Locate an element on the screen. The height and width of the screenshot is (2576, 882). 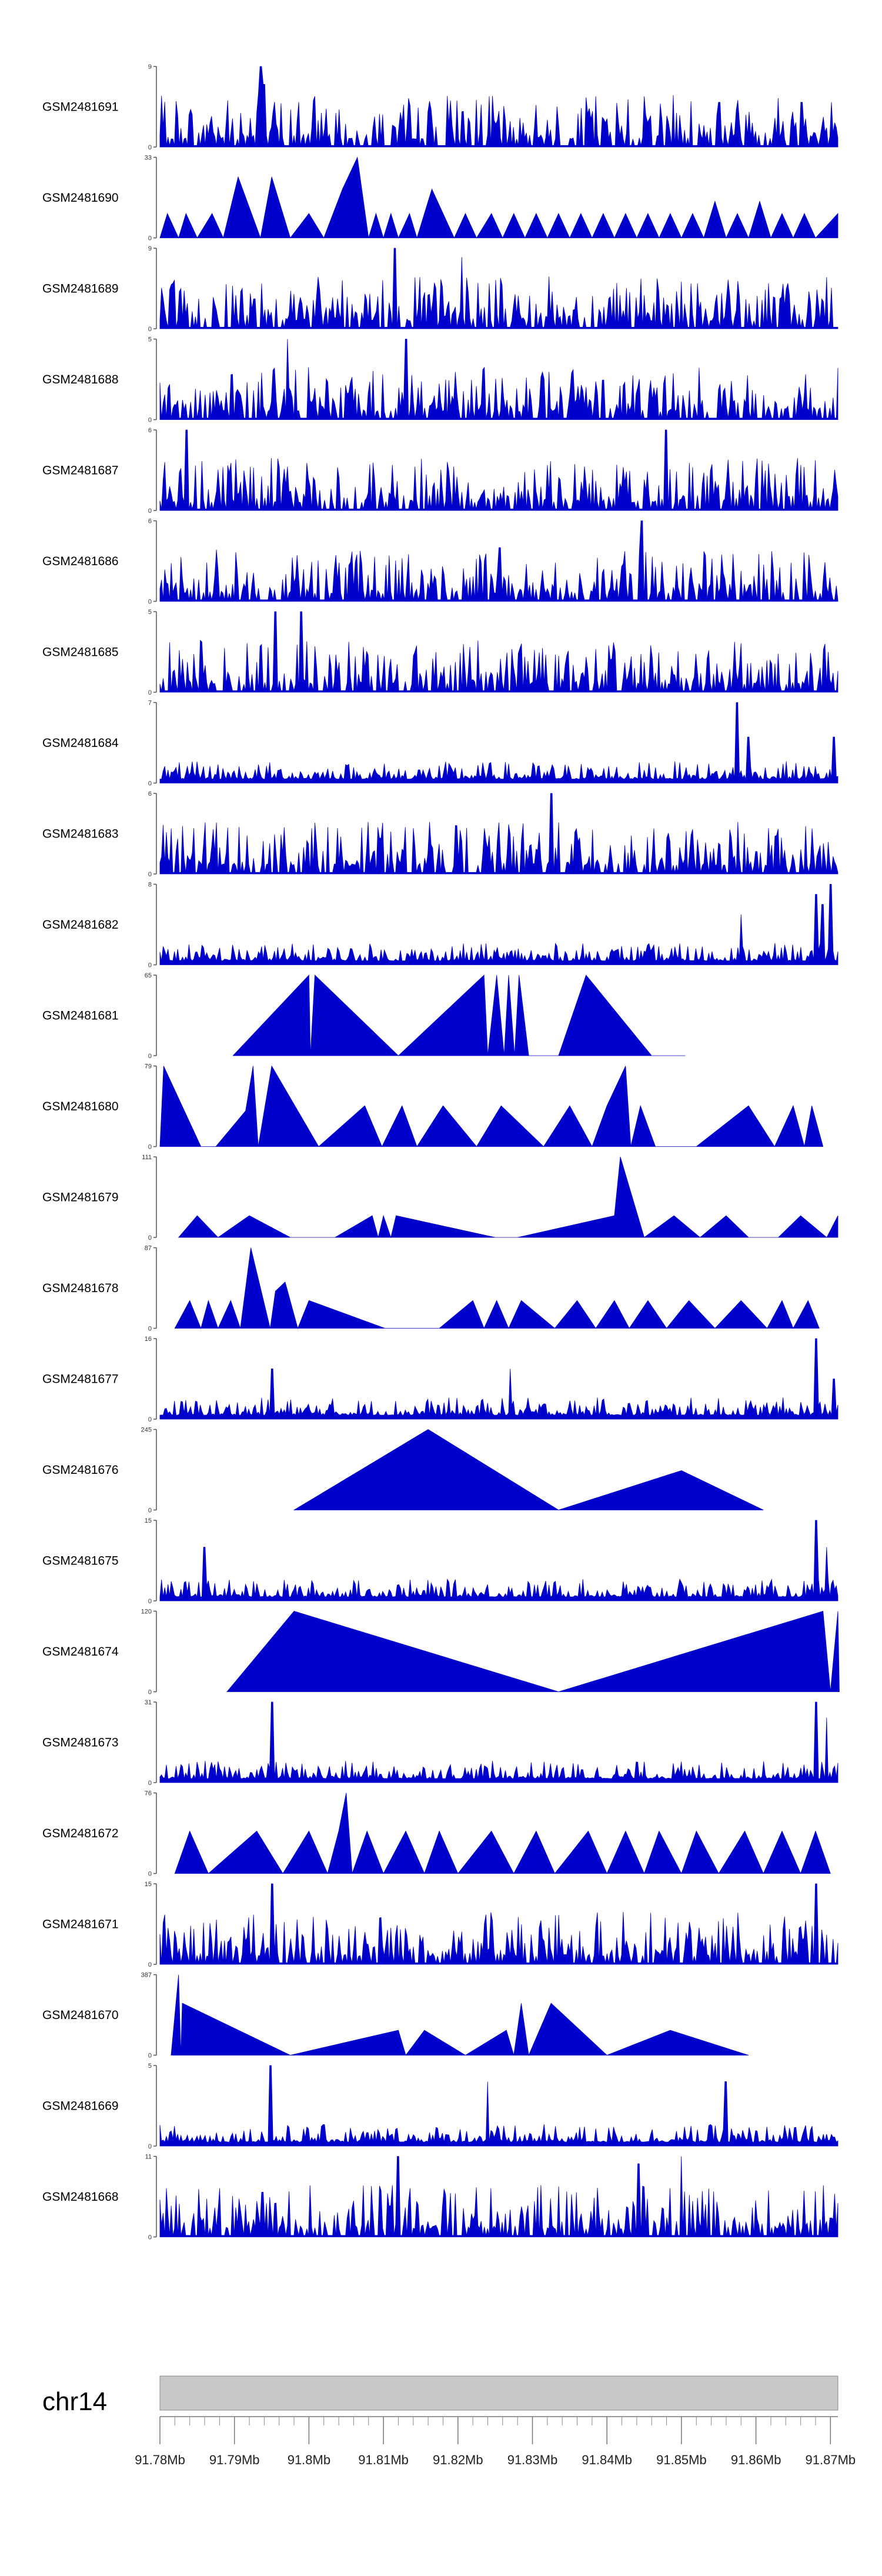
track-GSM2481672: GSM2481672 76 0 is located at coordinates (436, 1834).